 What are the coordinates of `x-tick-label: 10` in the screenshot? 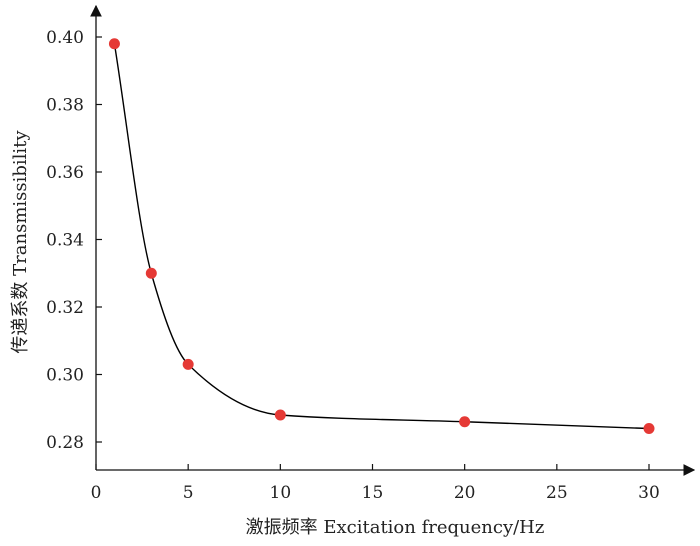 It's located at (281, 493).